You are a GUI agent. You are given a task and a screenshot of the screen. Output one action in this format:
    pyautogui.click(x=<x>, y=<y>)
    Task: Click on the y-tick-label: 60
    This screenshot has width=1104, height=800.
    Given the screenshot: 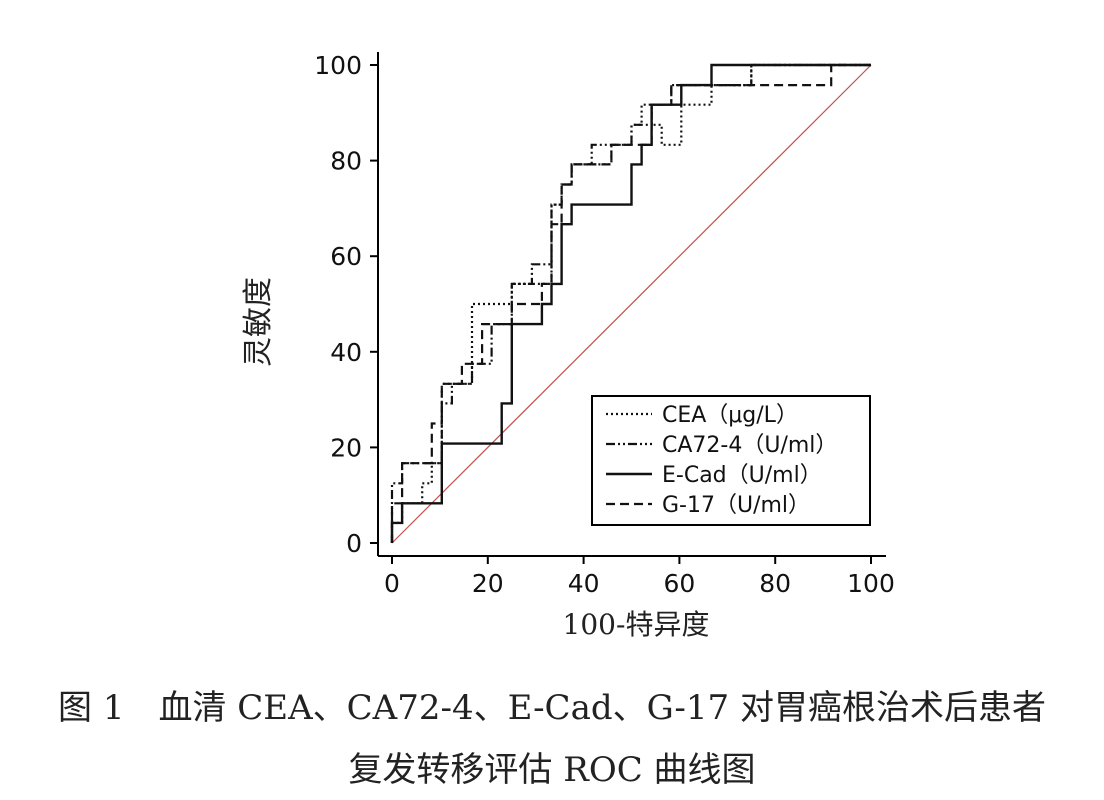 What is the action you would take?
    pyautogui.click(x=346, y=256)
    